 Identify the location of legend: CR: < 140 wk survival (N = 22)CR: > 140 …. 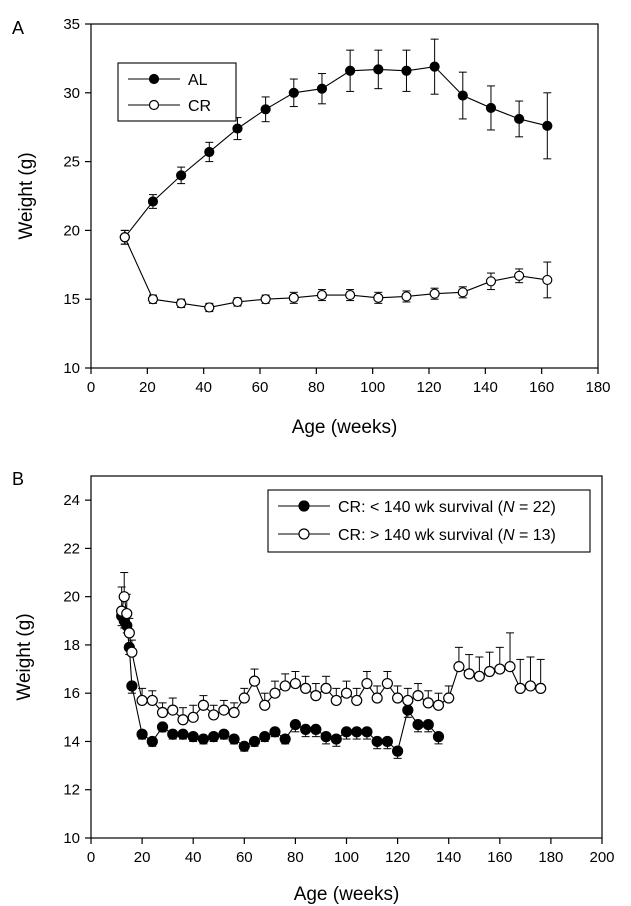
(429, 521).